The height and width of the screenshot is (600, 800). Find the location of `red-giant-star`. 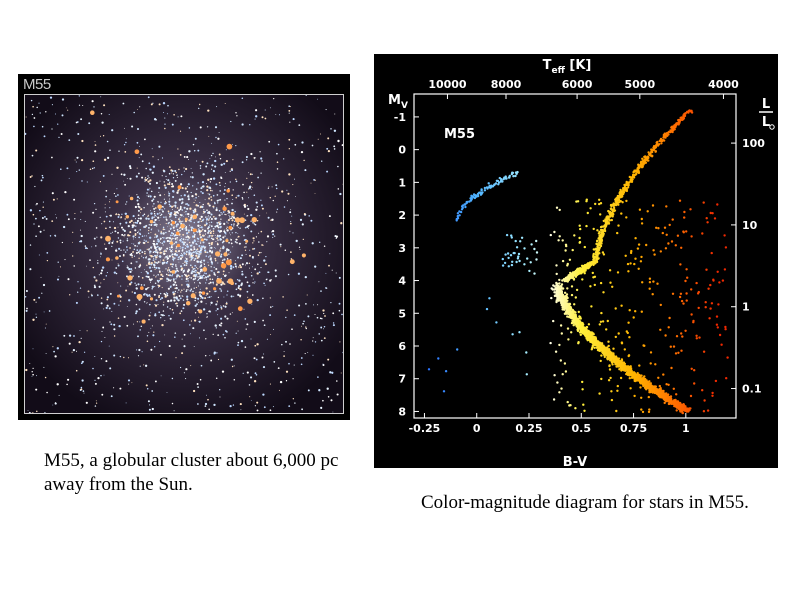

red-giant-star is located at coordinates (247, 241).